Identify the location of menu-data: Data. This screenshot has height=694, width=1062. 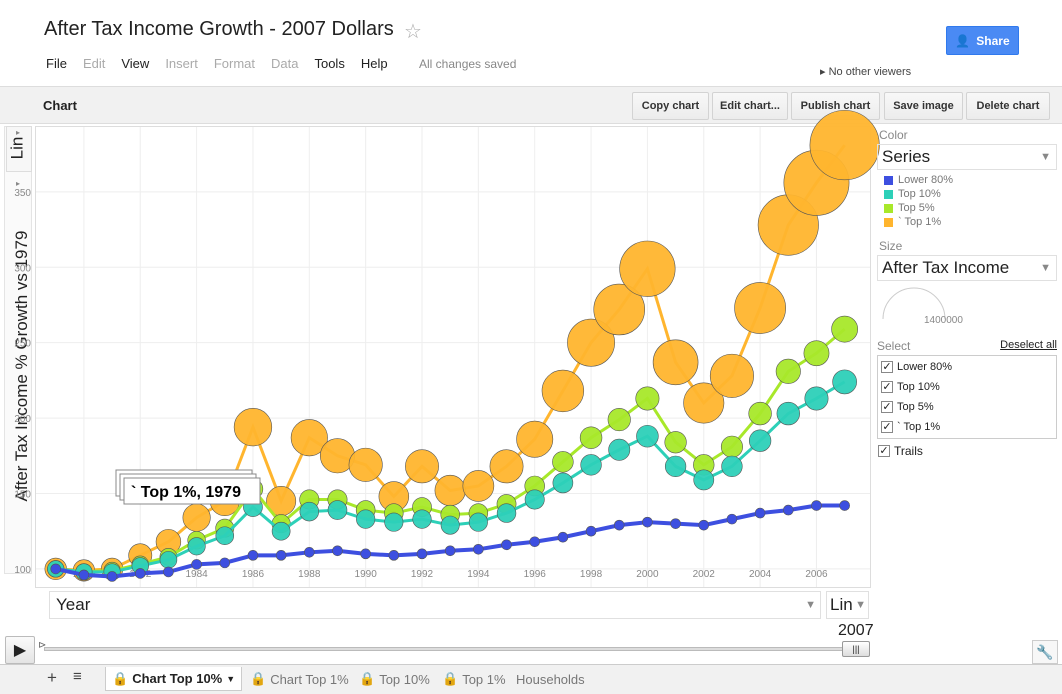
(285, 63).